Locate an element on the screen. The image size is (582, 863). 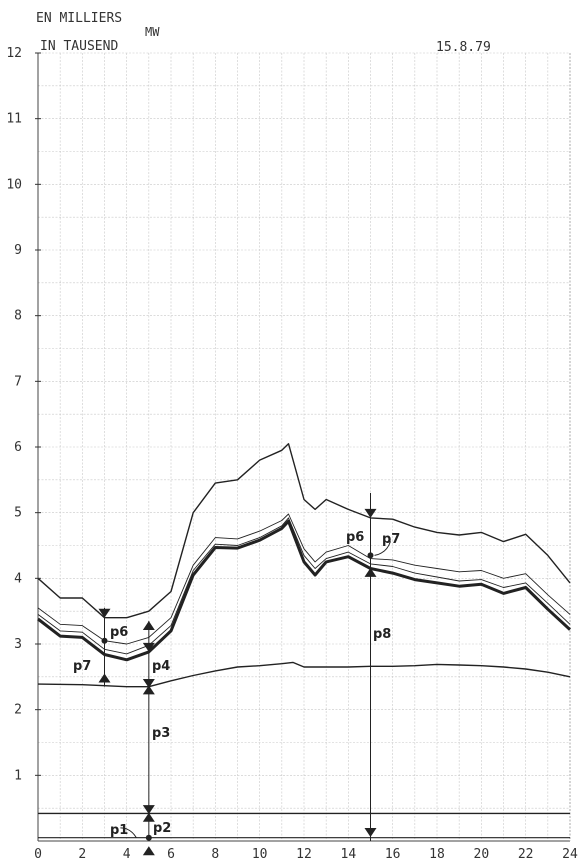
y-tick-label: 10 is located at coordinates (14, 184).